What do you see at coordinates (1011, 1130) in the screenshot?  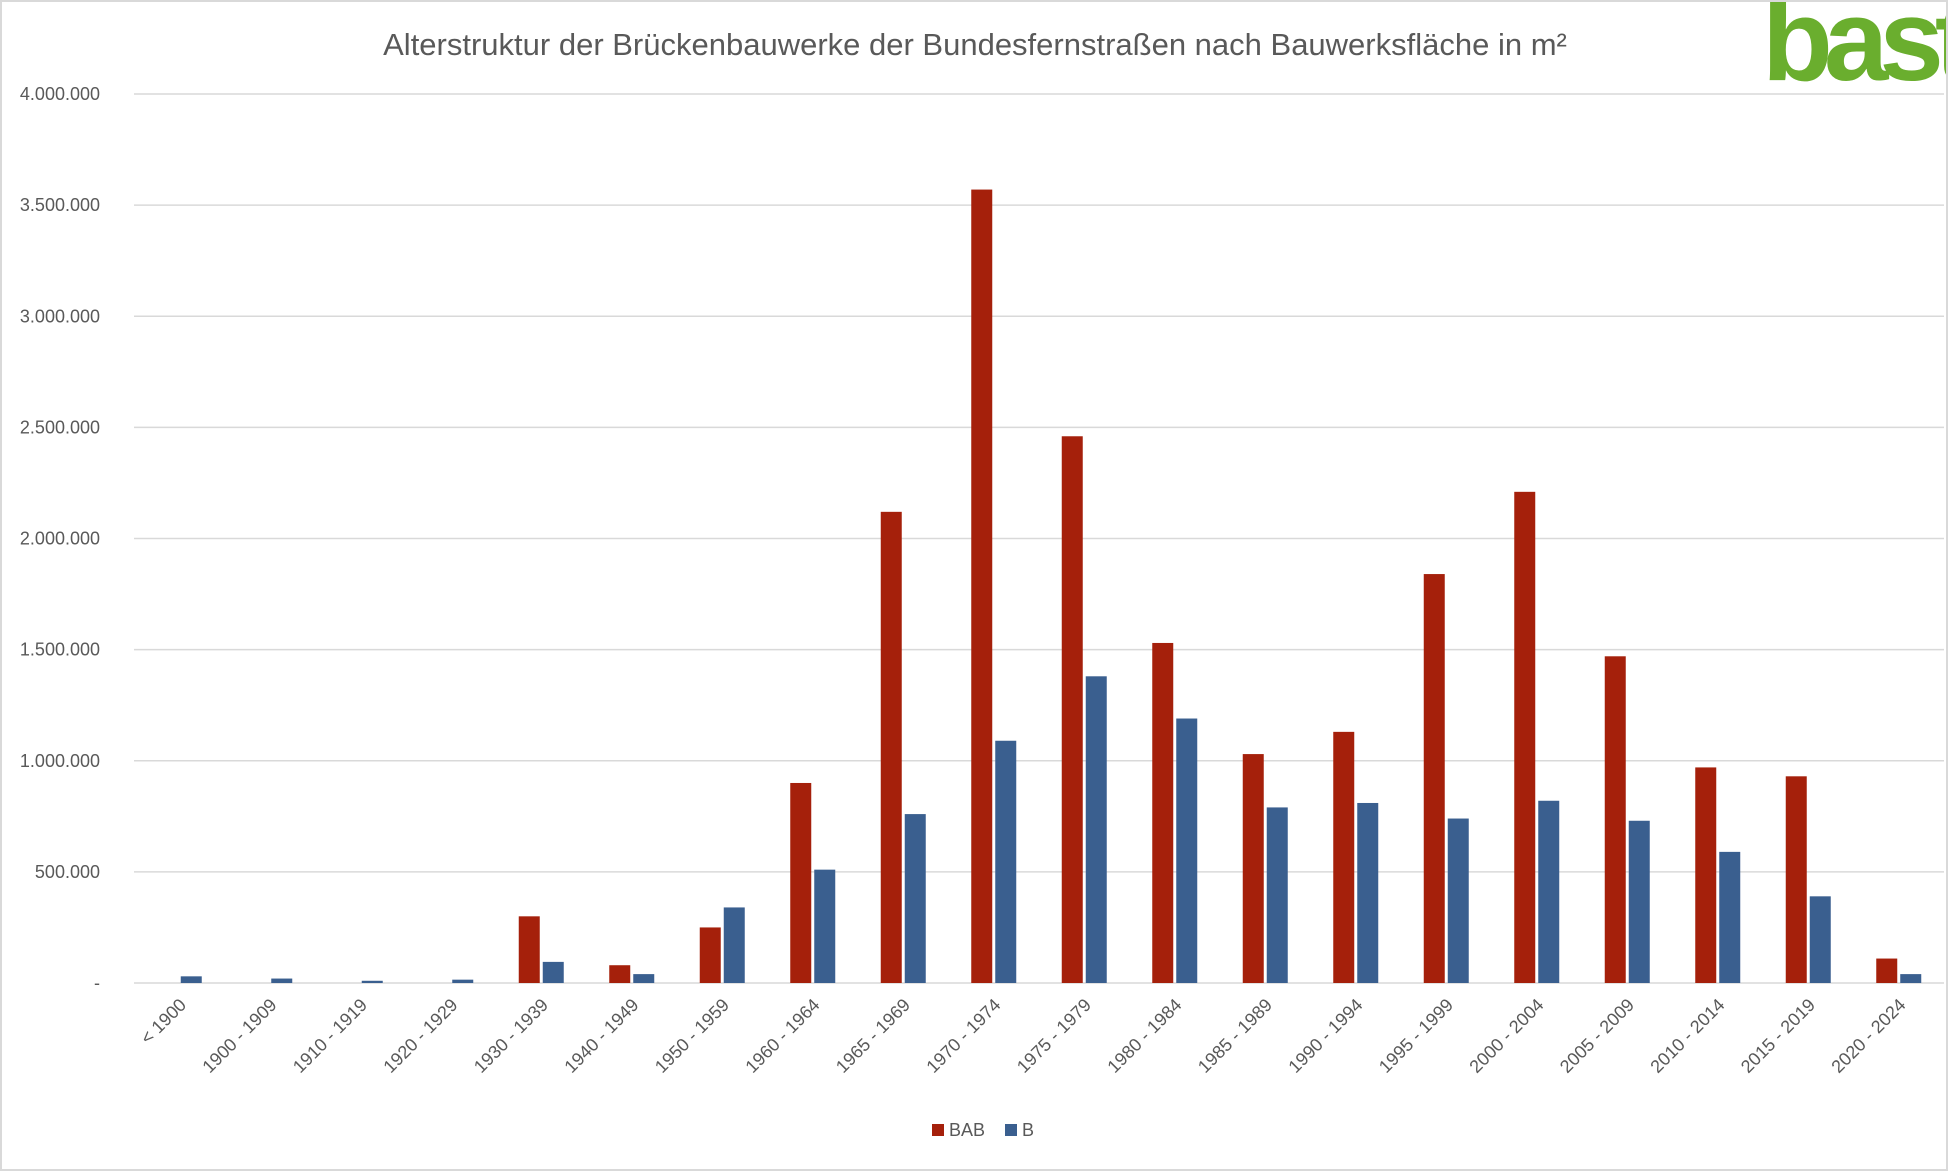 I see `legend-swatch-b` at bounding box center [1011, 1130].